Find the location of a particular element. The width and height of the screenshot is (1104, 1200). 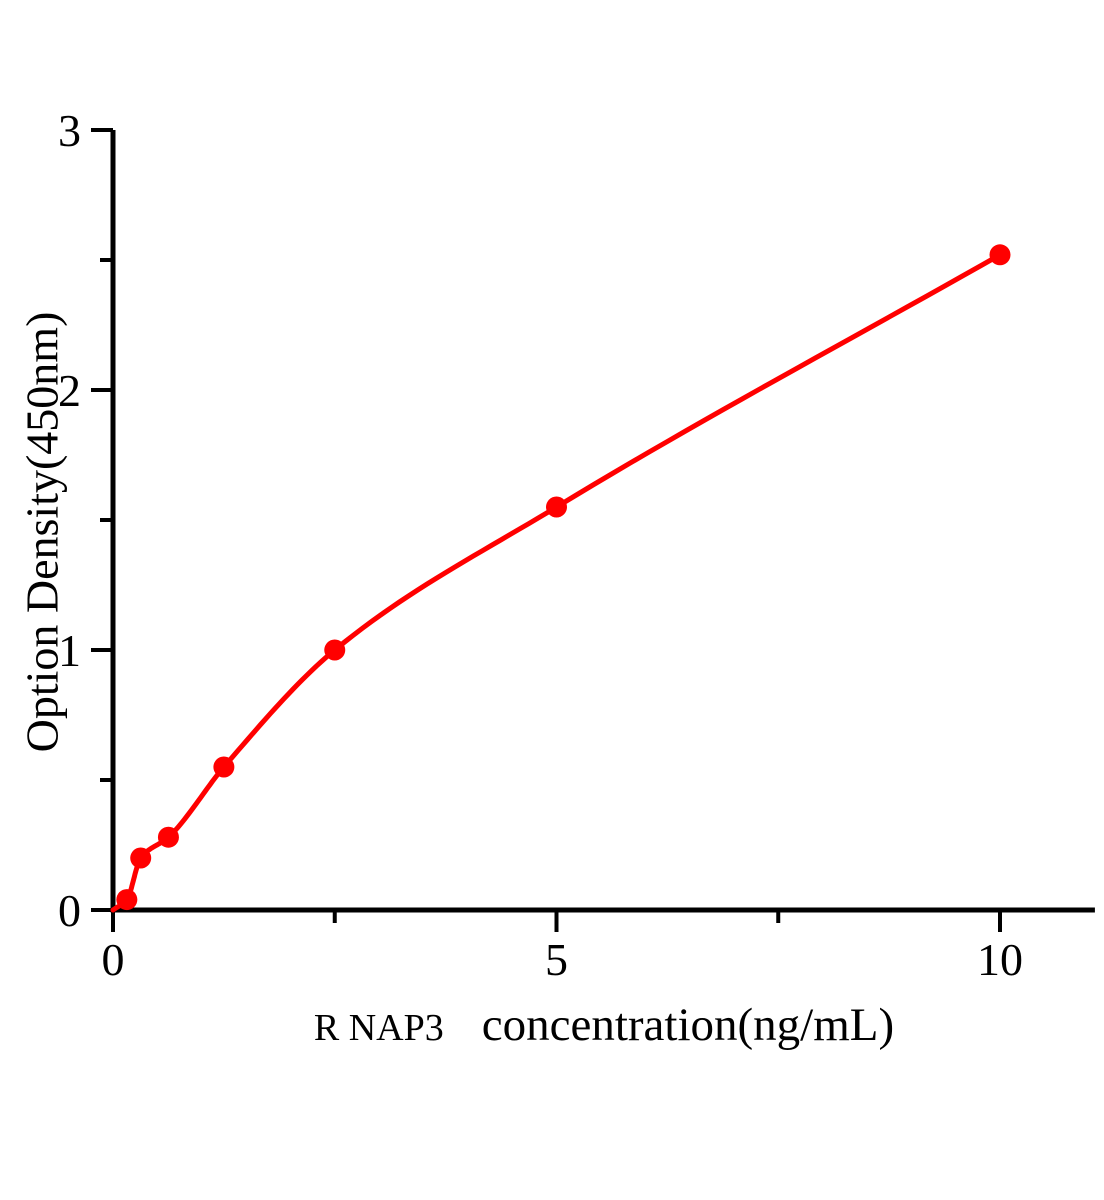

x-tick-label: 0 is located at coordinates (113, 959).